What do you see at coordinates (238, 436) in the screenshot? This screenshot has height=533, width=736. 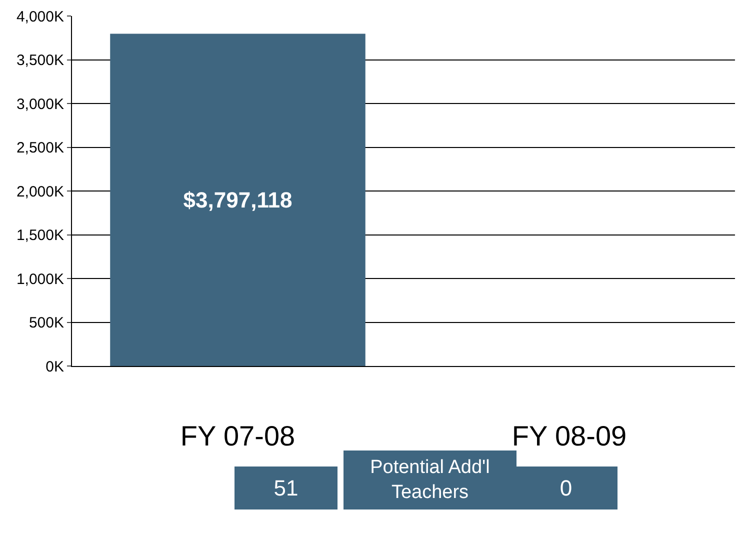 I see `x-tick-label: FY 07-08` at bounding box center [238, 436].